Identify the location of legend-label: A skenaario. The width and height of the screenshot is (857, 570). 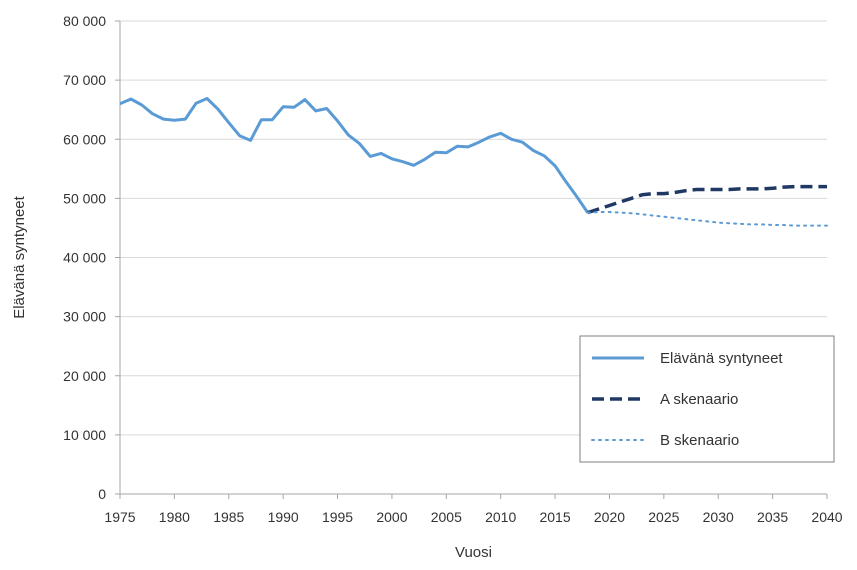
(699, 399).